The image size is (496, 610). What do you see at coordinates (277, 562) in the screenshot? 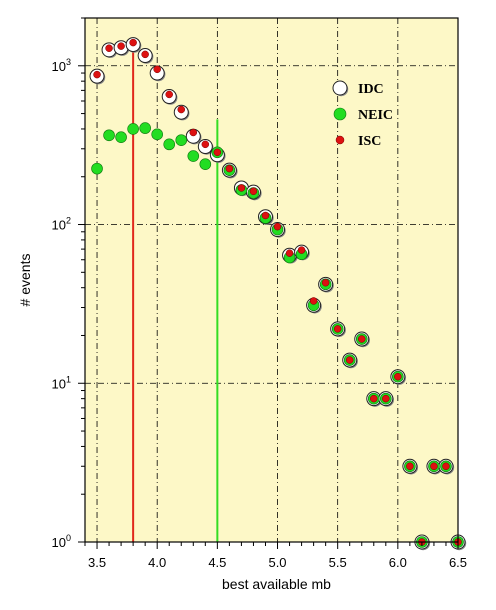
I see `x-tick-label: 5.0` at bounding box center [277, 562].